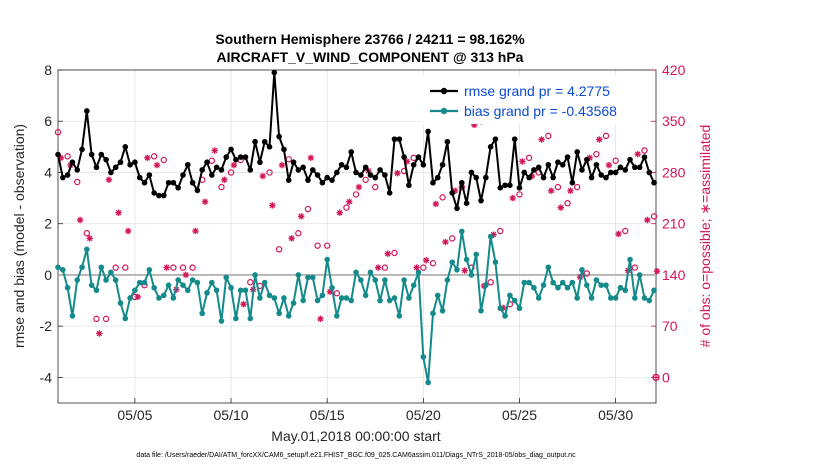  I want to click on y-axis-ticks: -4 -2 0 2 4 6 8, so click(51, 223).